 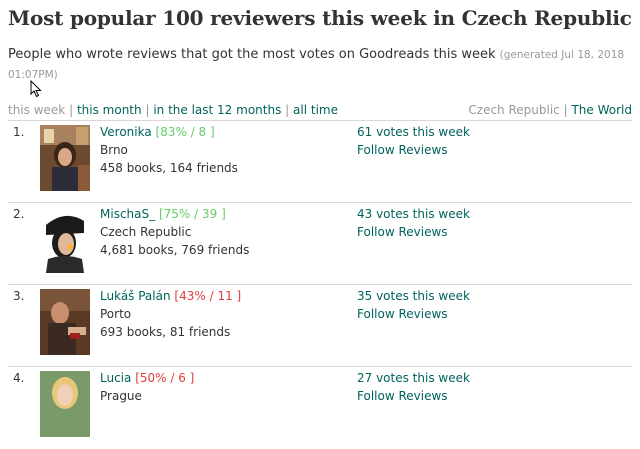 What do you see at coordinates (413, 378) in the screenshot?
I see `votes-count: 27 votes this week` at bounding box center [413, 378].